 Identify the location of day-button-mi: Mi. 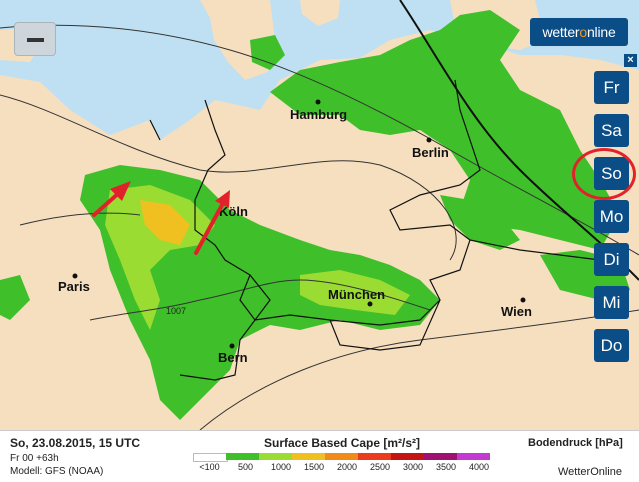
(611, 302).